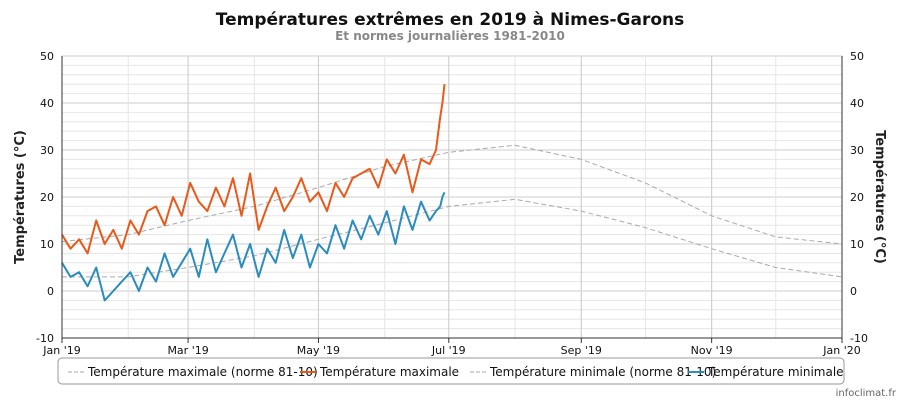 This screenshot has height=404, width=900. What do you see at coordinates (47, 244) in the screenshot?
I see `y-tick-label-left: 10` at bounding box center [47, 244].